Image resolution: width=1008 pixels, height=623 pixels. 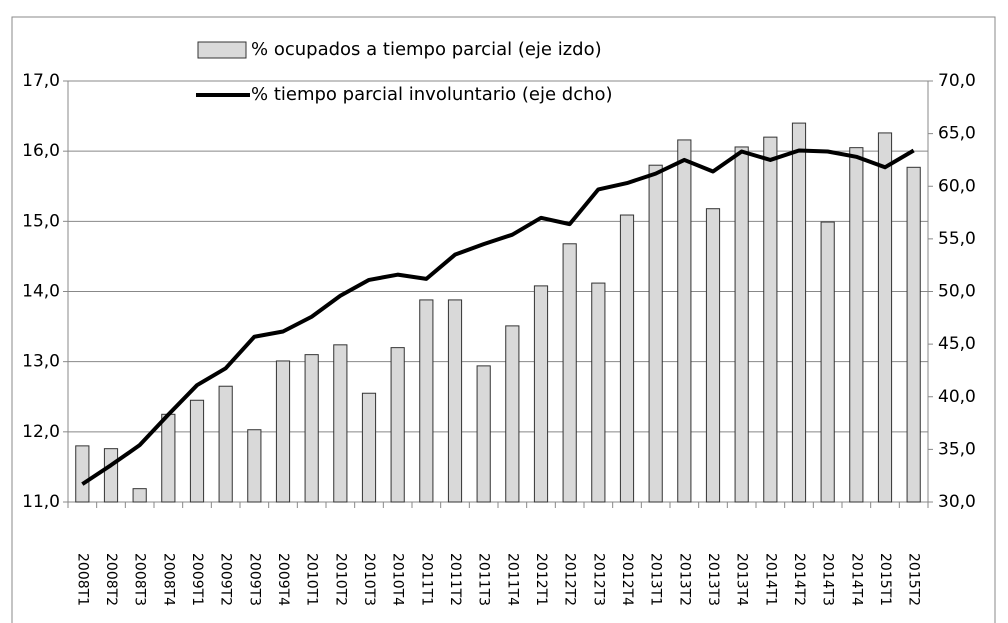 I want to click on y-tick-label: 13,0, so click(x=41, y=362).